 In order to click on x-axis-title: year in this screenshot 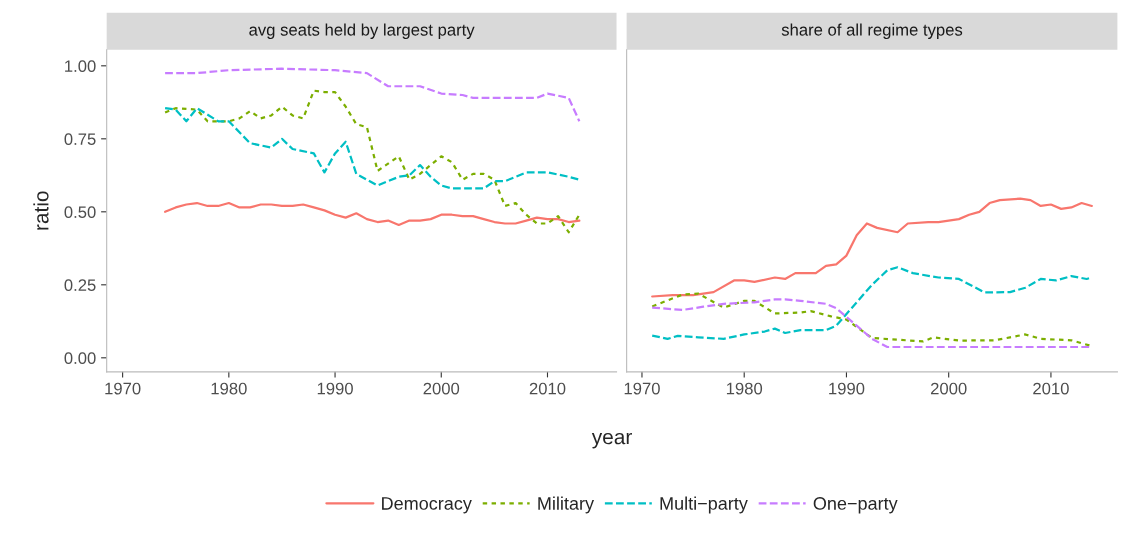, I will do `click(611, 440)`.